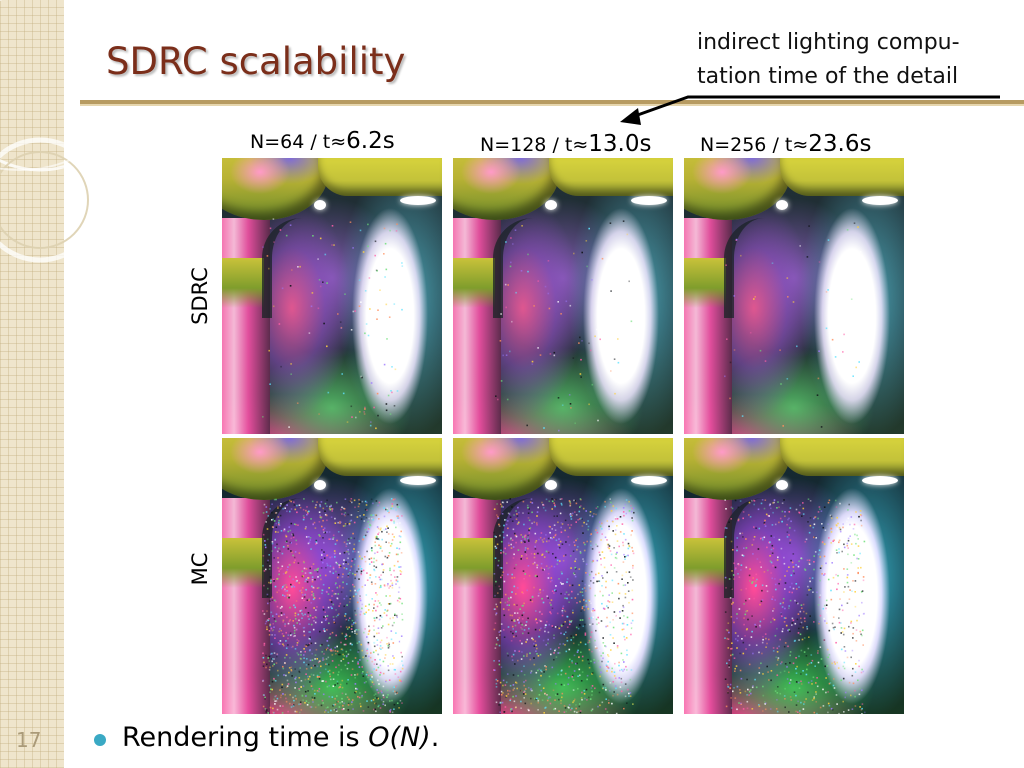 This screenshot has height=768, width=1024. What do you see at coordinates (840, 144) in the screenshot?
I see `column-time: 23.6s` at bounding box center [840, 144].